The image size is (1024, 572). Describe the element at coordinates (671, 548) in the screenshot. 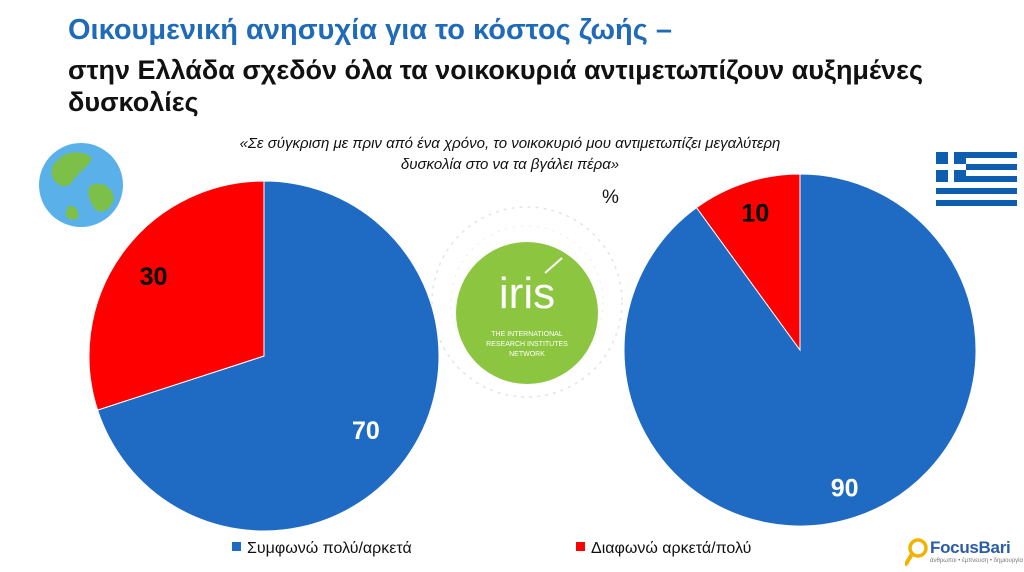

I see `legend-label-disagree: Διαφωνώ αρκετά/πολύ` at that location.